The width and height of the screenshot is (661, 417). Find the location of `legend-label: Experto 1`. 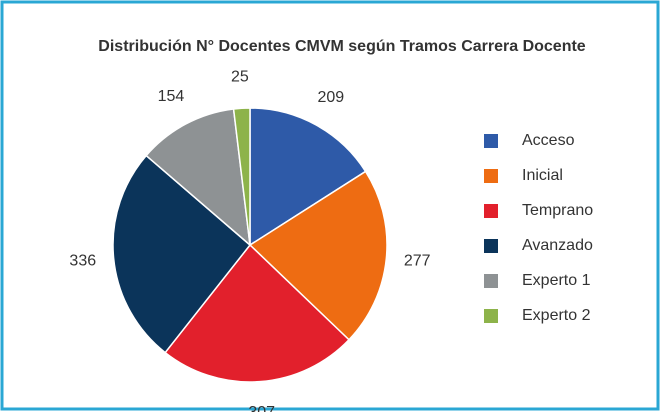

legend-label: Experto 1 is located at coordinates (556, 280).